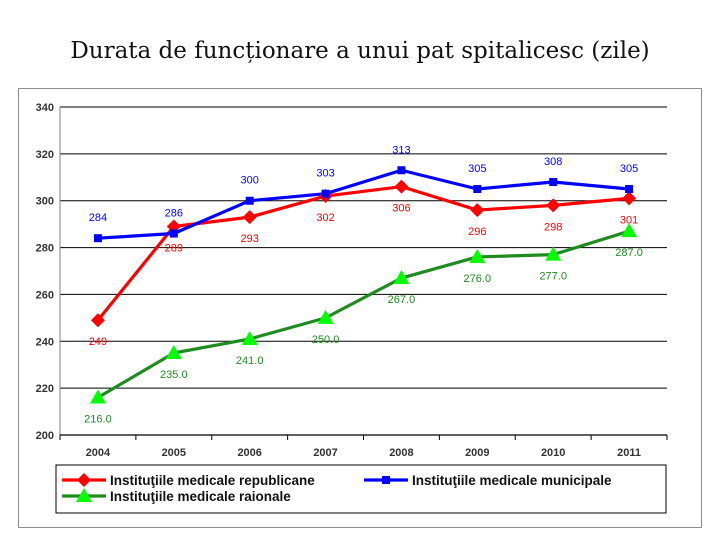  What do you see at coordinates (98, 453) in the screenshot?
I see `x-tick-label: 2004` at bounding box center [98, 453].